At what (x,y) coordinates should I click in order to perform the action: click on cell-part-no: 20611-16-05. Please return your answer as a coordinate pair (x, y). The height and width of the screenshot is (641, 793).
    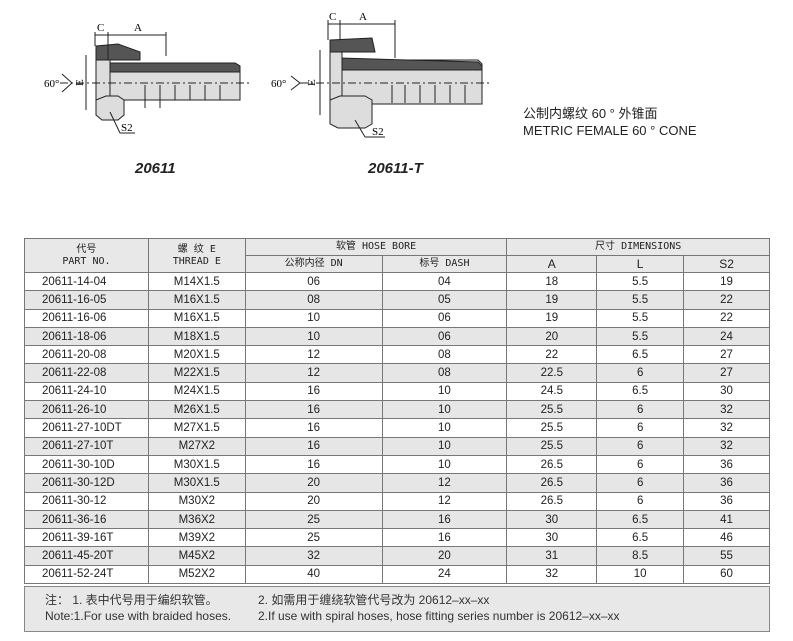
    Looking at the image, I should click on (86, 300).